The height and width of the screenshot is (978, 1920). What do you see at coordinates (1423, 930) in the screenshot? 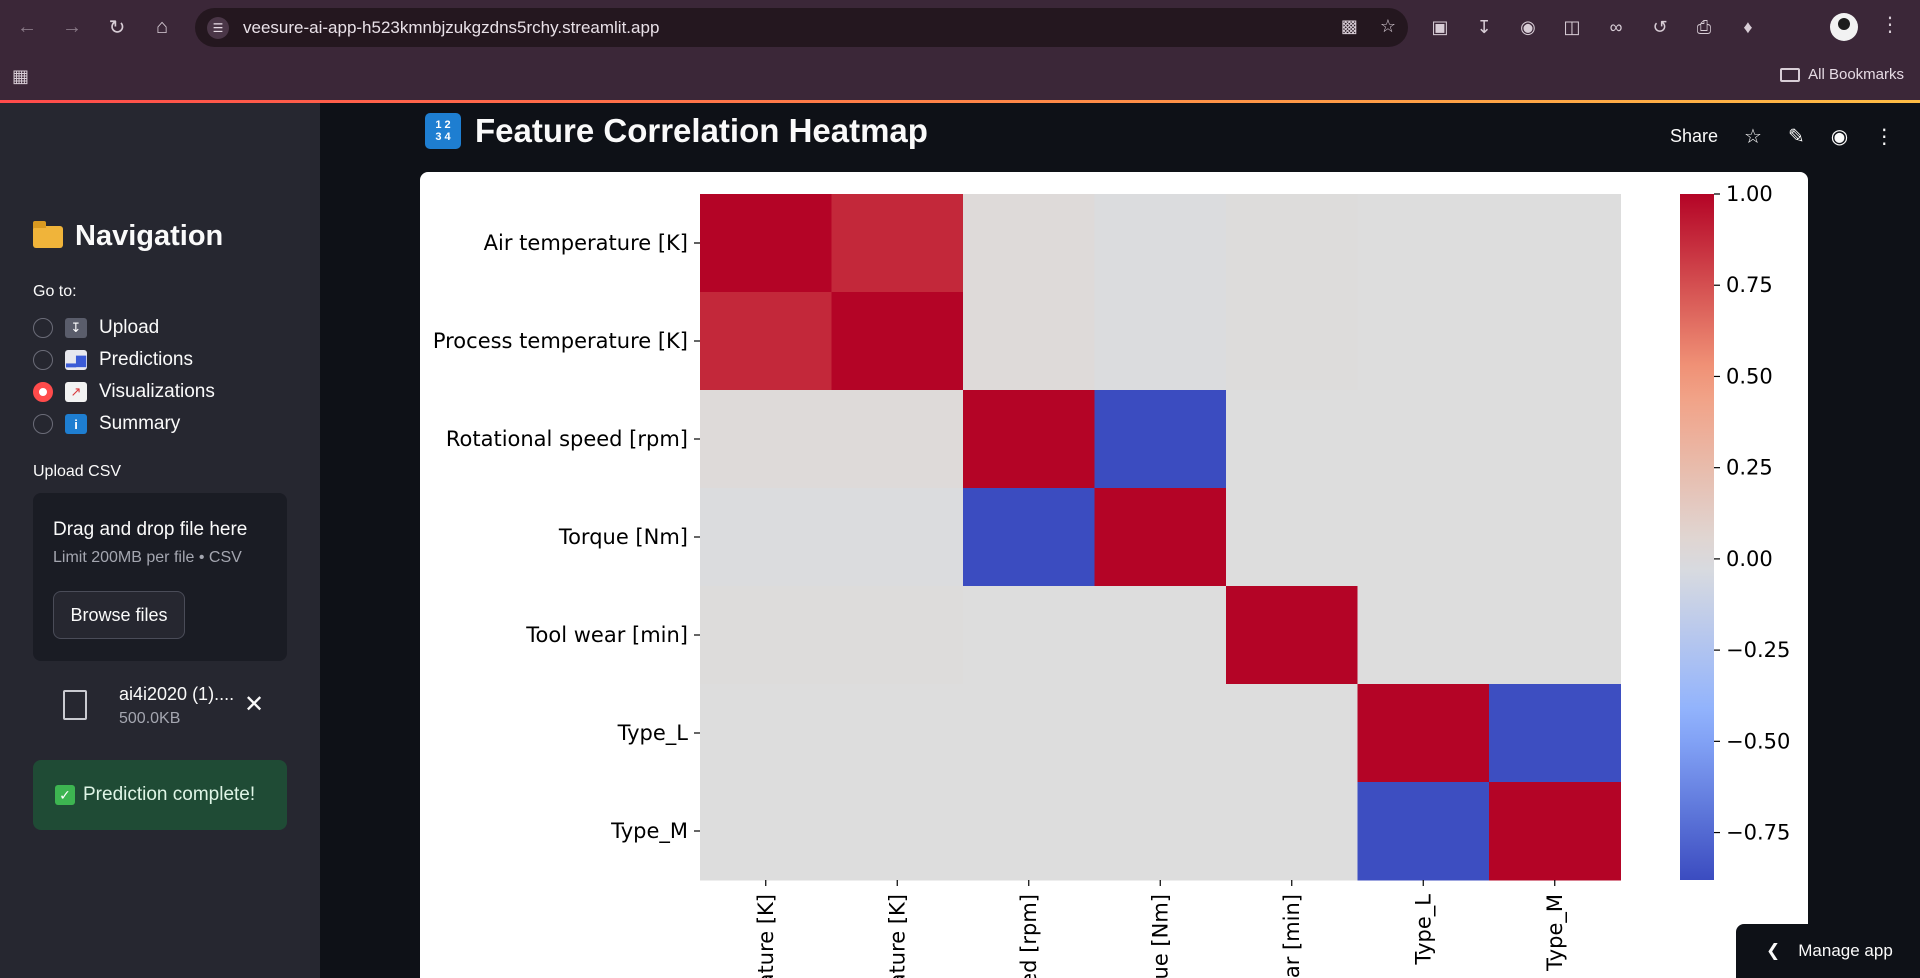
I see `x-tick-label: Type_L` at bounding box center [1423, 930].